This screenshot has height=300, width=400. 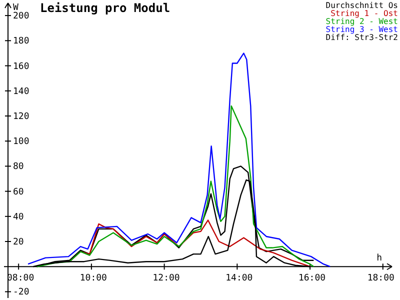 What do you see at coordinates (18, 243) in the screenshot?
I see `y-tick-label: 20` at bounding box center [18, 243].